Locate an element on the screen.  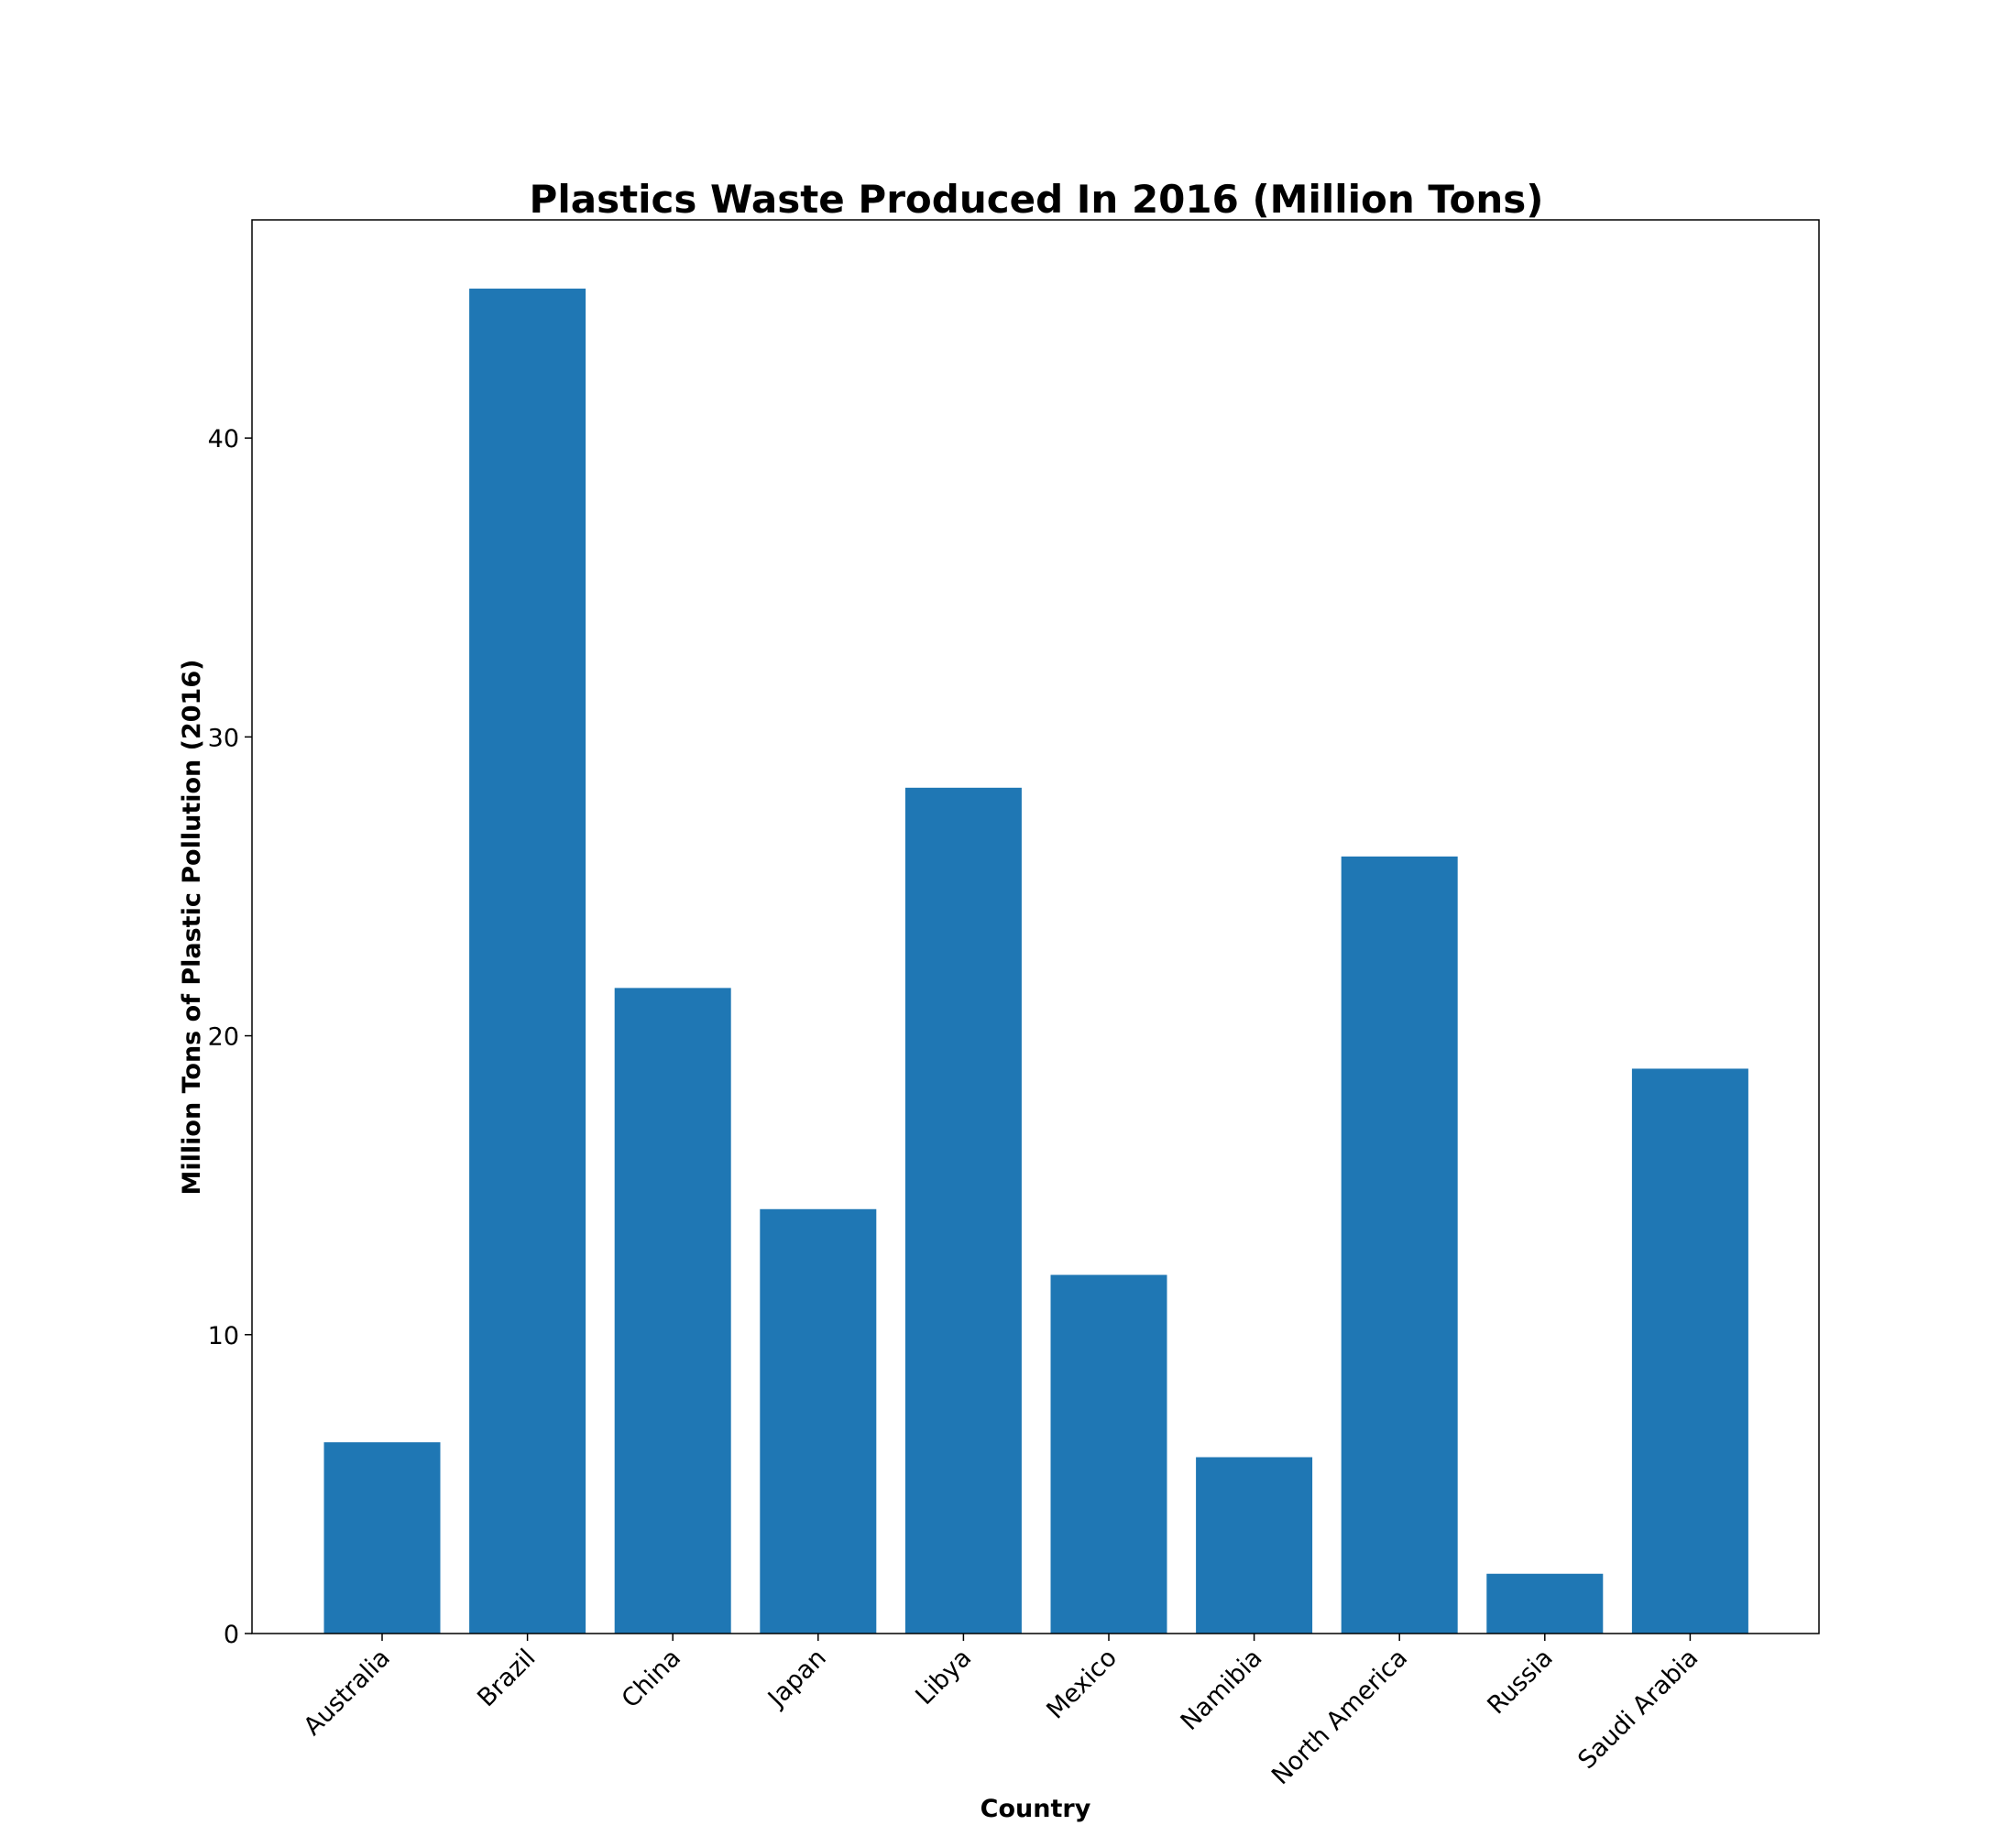
x-tick-label-russia: Russia is located at coordinates (1520, 1682).